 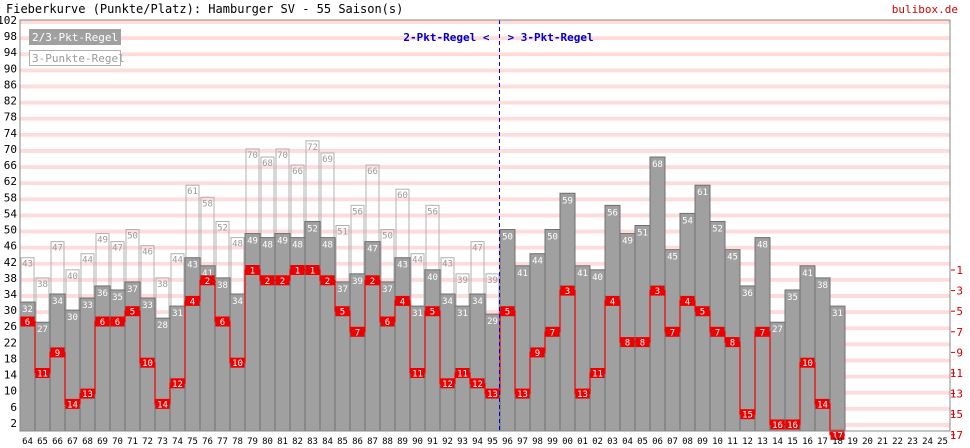 I want to click on bar-3pkt-label: 39, so click(x=462, y=281).